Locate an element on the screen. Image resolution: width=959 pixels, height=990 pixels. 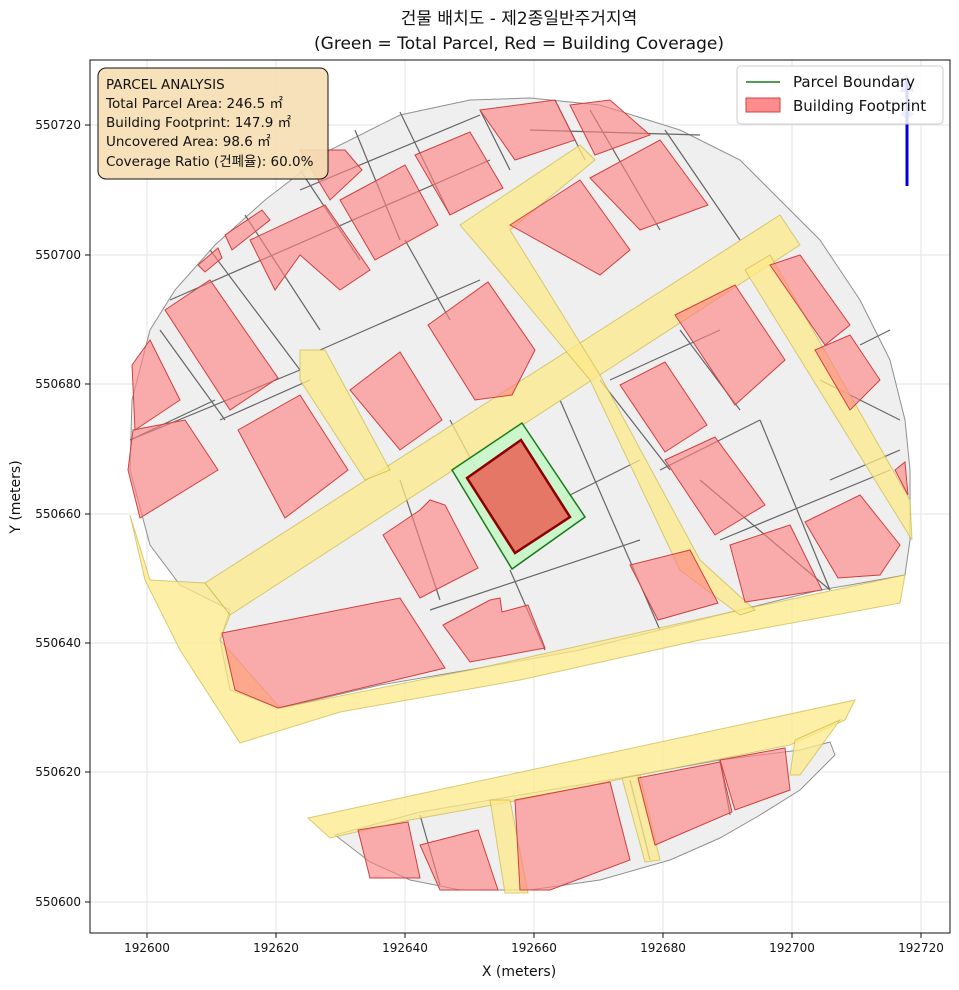
y-tick-label: 550600 is located at coordinates (58, 902).